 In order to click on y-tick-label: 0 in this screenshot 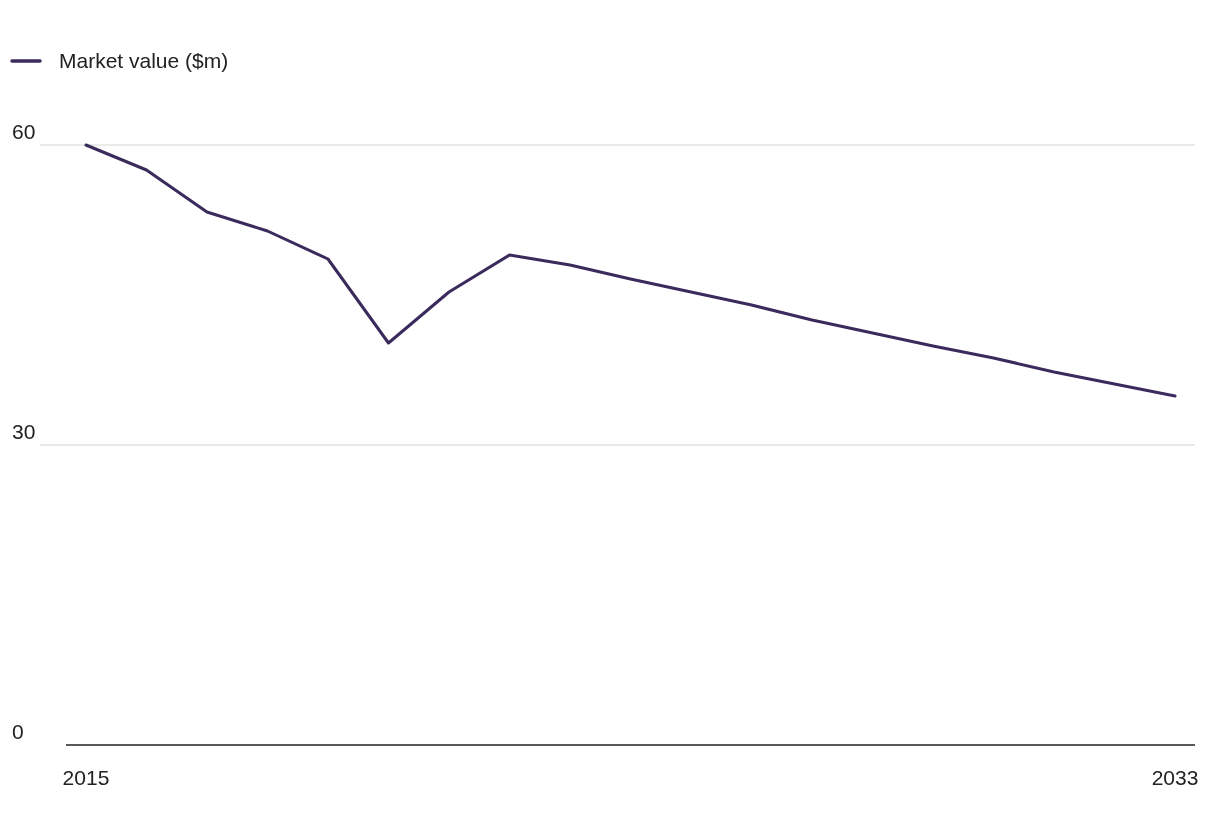, I will do `click(18, 731)`.